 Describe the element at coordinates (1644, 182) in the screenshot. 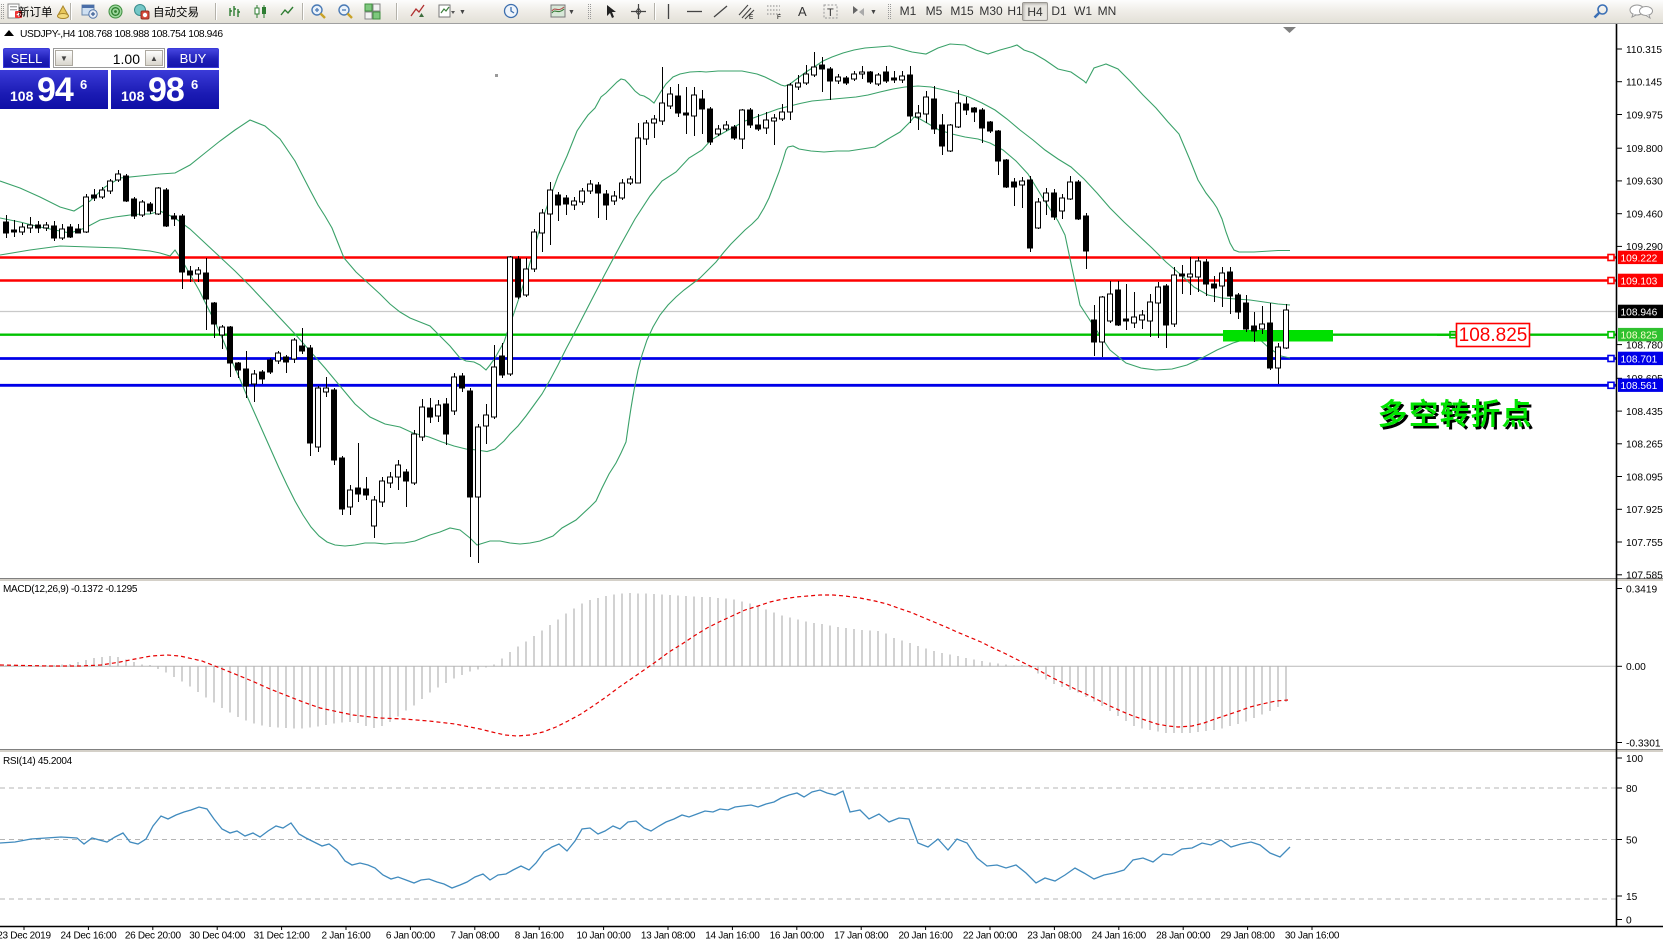

I see `svg-text: 109.630` at that location.